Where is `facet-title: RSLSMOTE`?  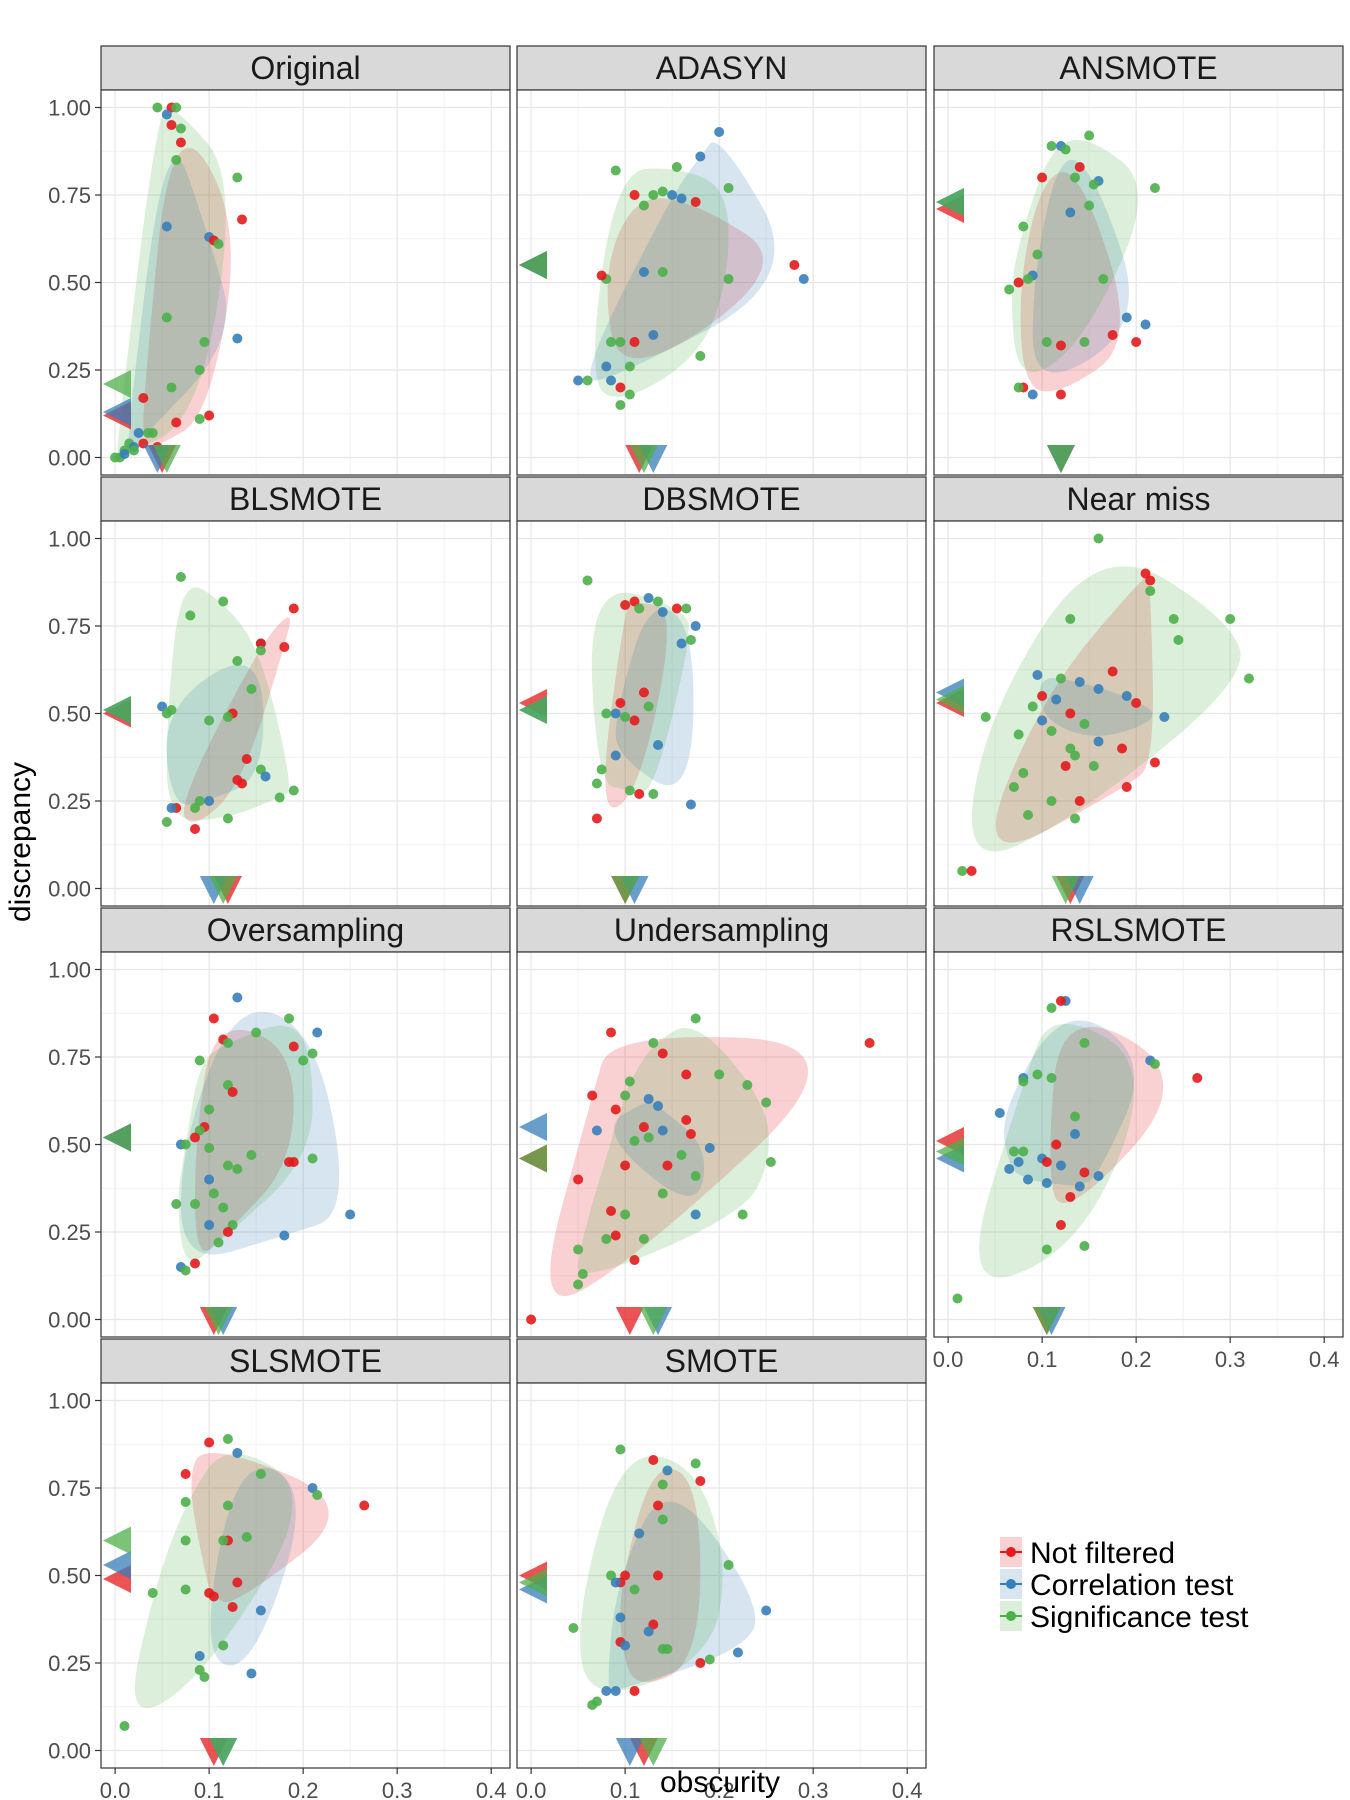
facet-title: RSLSMOTE is located at coordinates (1138, 930).